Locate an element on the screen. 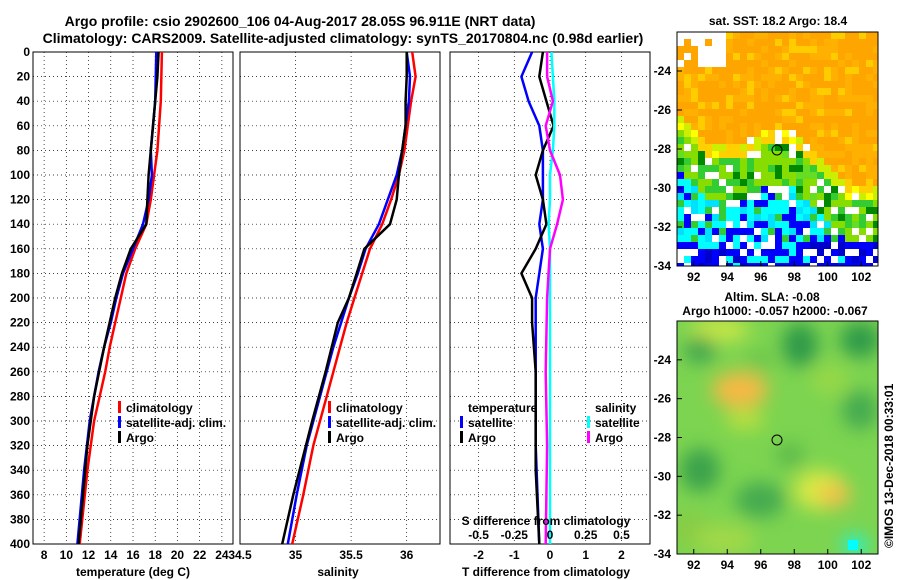 This screenshot has height=580, width=900. xtick-label--2: -2 is located at coordinates (478, 555).